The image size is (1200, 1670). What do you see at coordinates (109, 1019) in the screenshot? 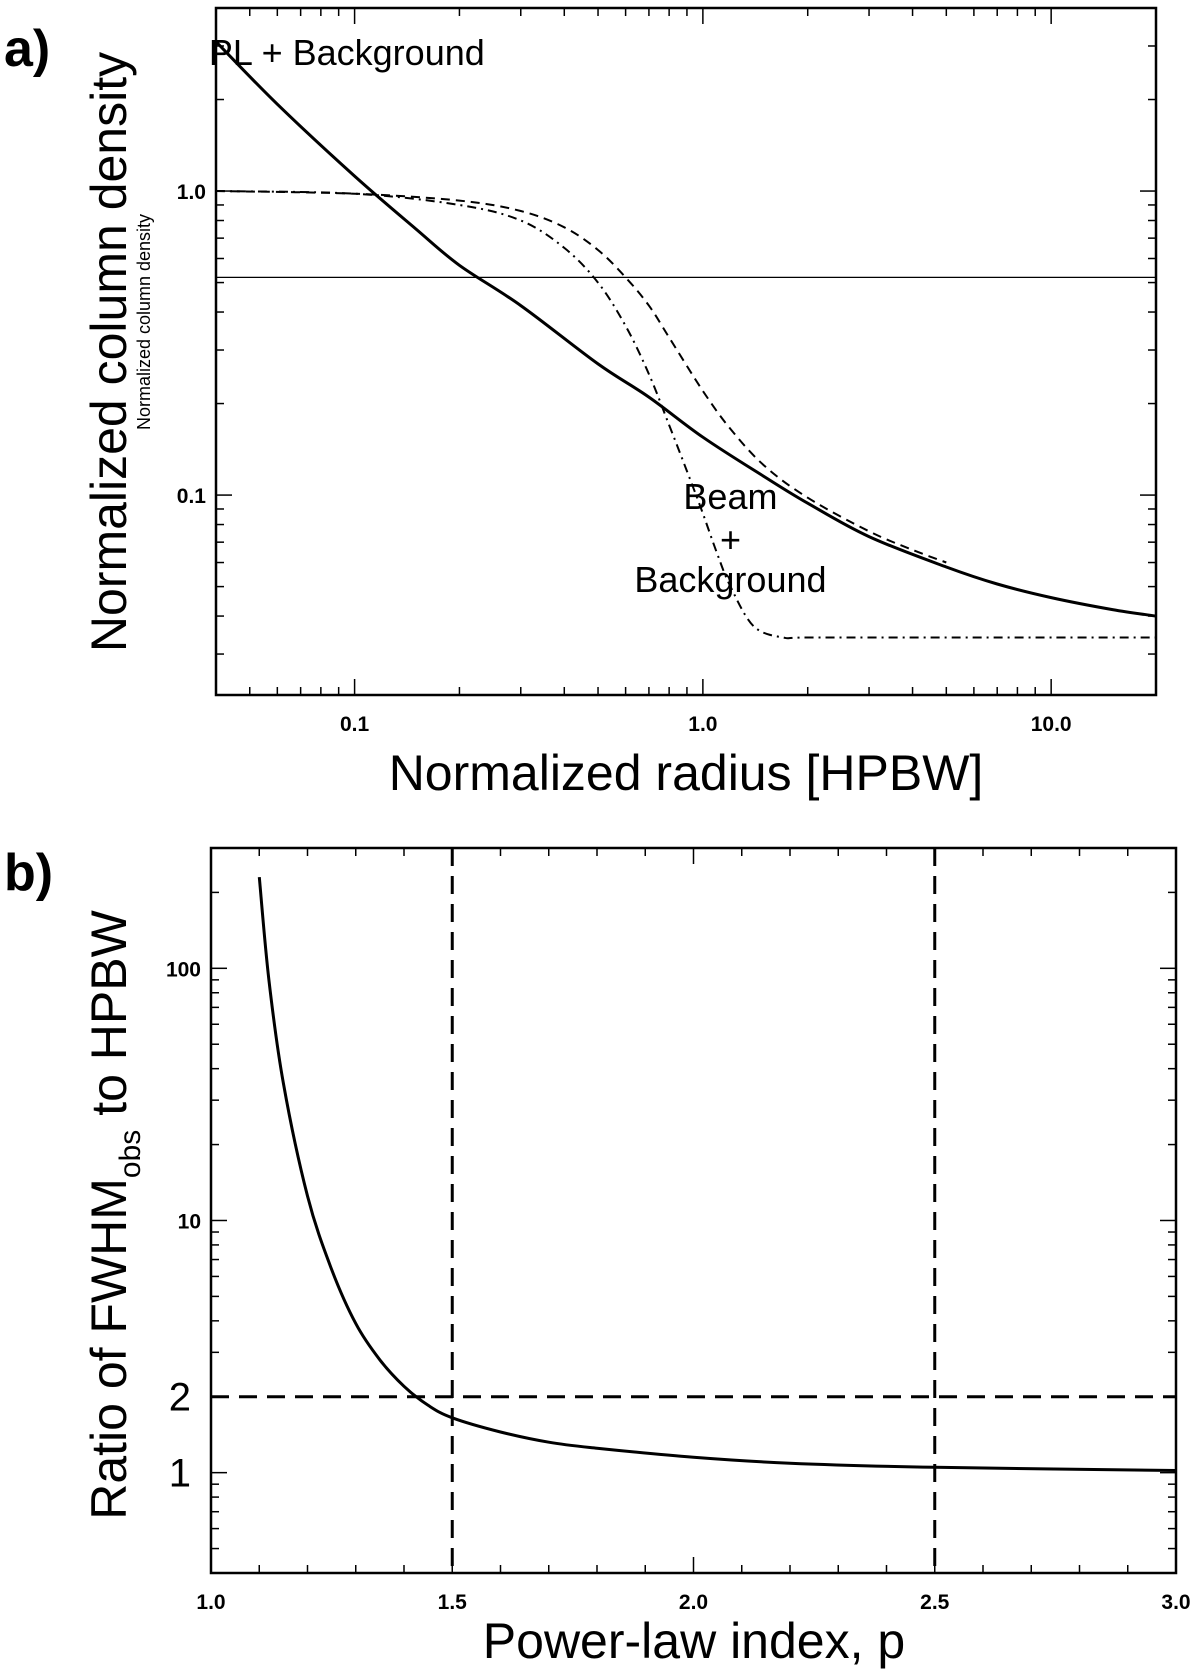
I see `panel-b-ylabel-tail: to HPBW` at bounding box center [109, 1019].